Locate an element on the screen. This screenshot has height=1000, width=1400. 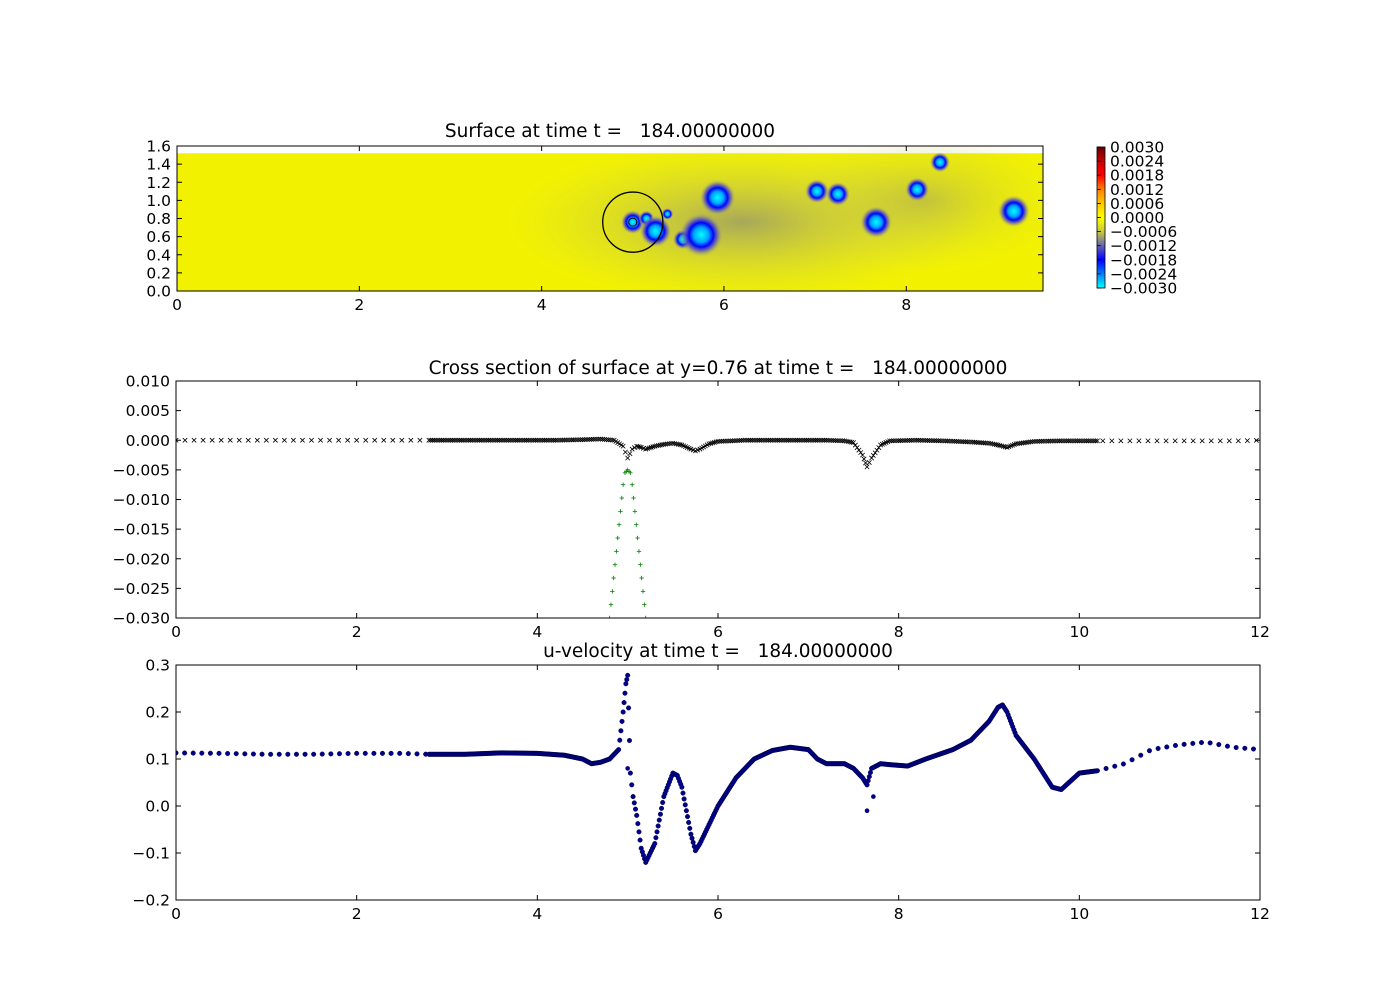
colorbar-tick-label: −0.0018 is located at coordinates (1143, 260).